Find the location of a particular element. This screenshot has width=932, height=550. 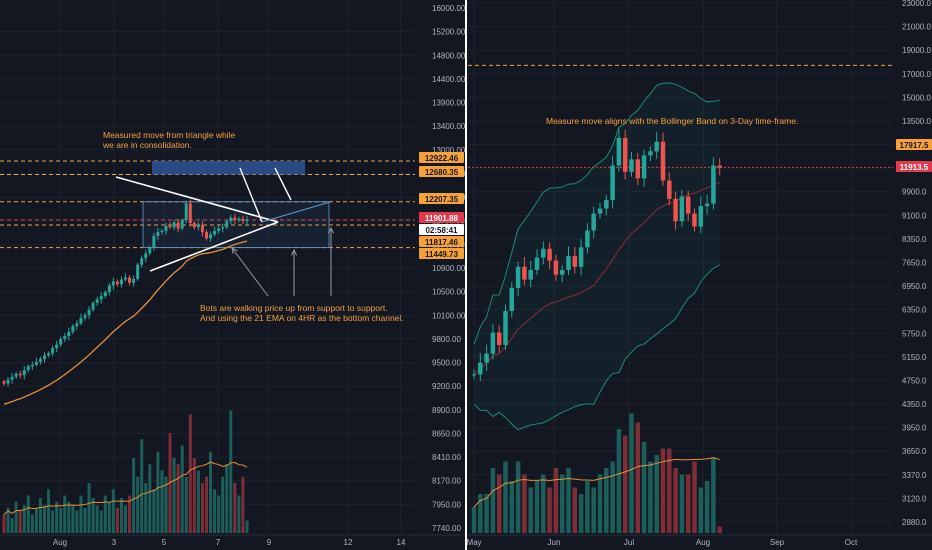

x-tick-label: Aug is located at coordinates (703, 542).